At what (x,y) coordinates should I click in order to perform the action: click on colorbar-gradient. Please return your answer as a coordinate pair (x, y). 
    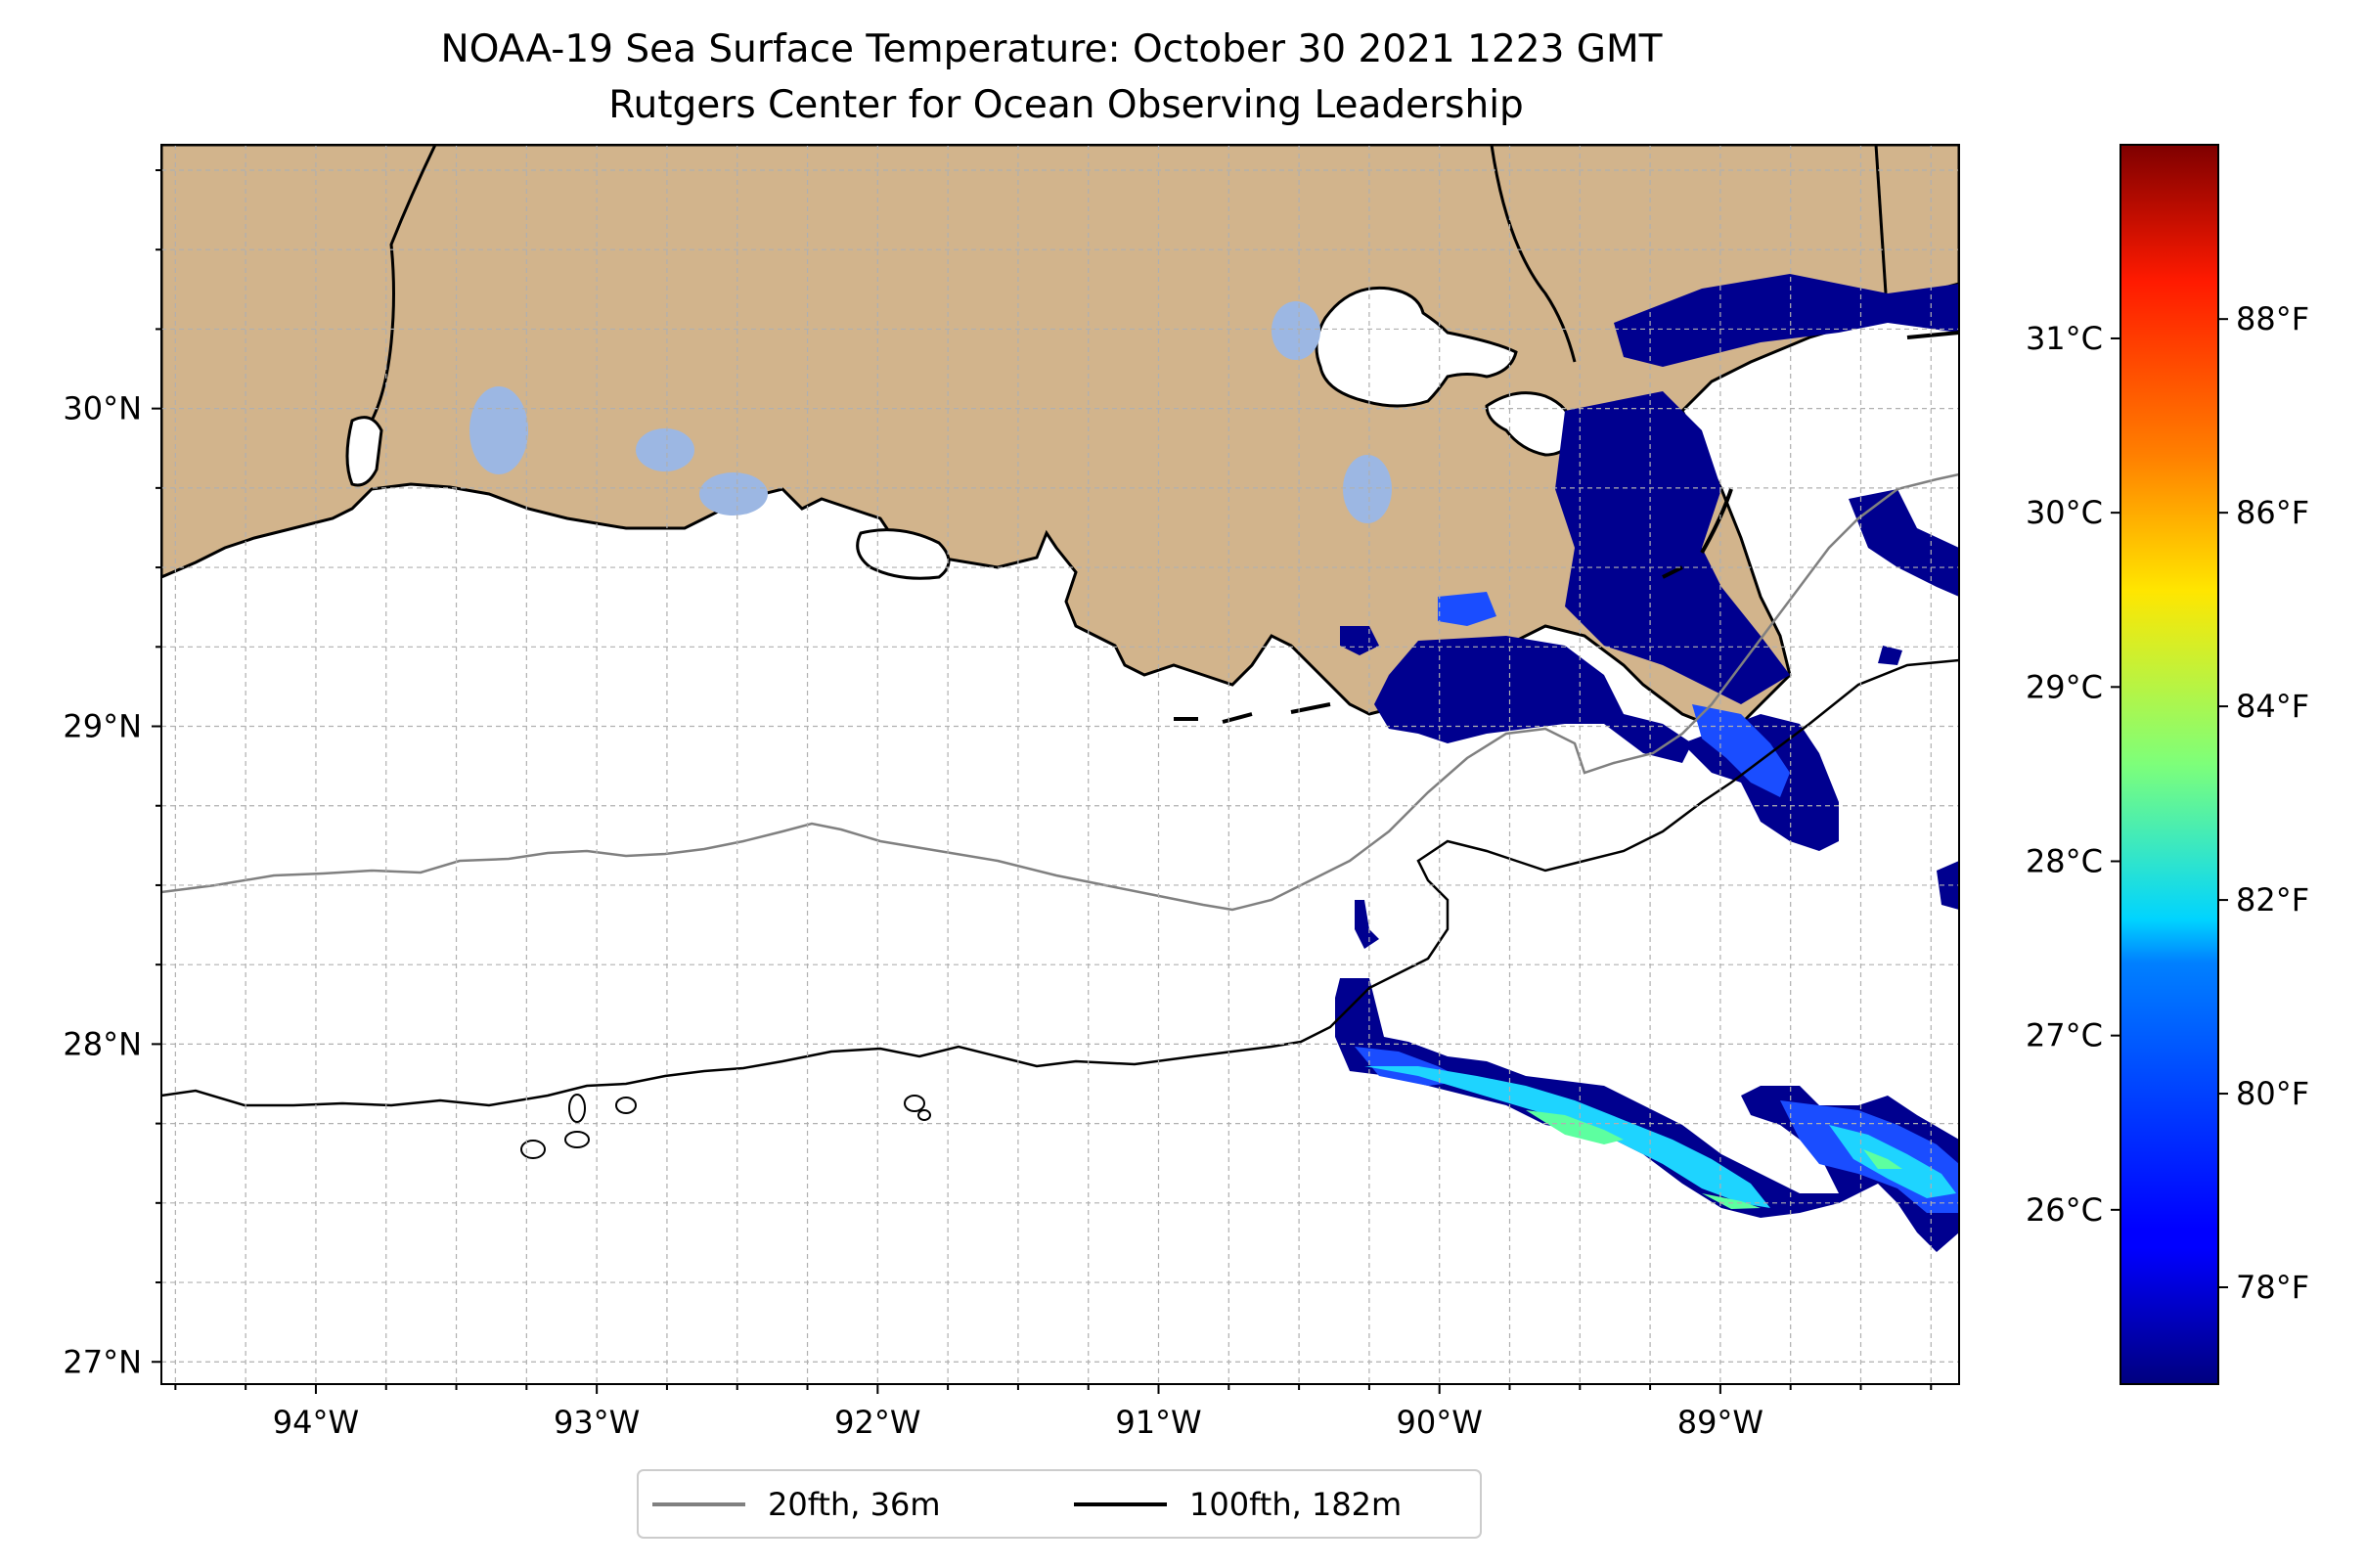
    Looking at the image, I should click on (2169, 764).